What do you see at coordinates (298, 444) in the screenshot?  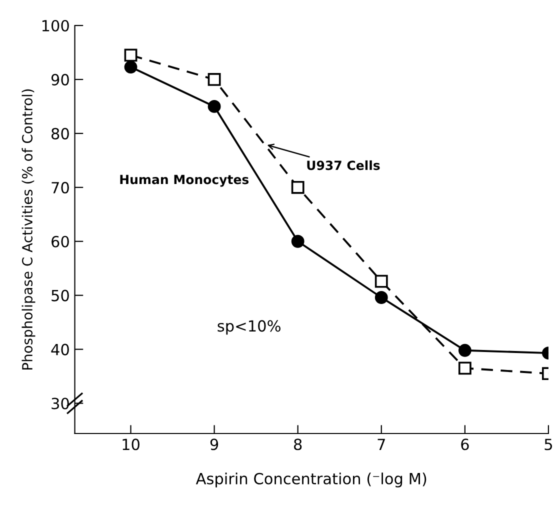 I see `x-tick-label: 8` at bounding box center [298, 444].